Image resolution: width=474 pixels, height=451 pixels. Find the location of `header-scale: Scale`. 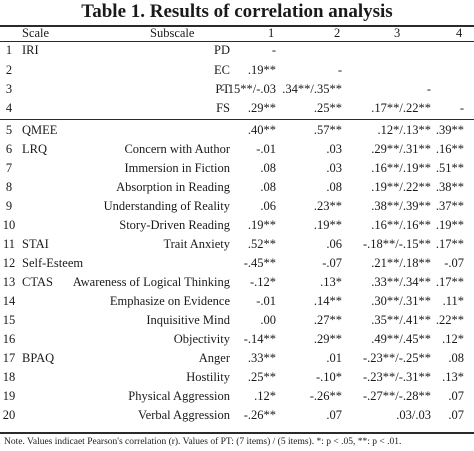

header-scale: Scale is located at coordinates (36, 33).